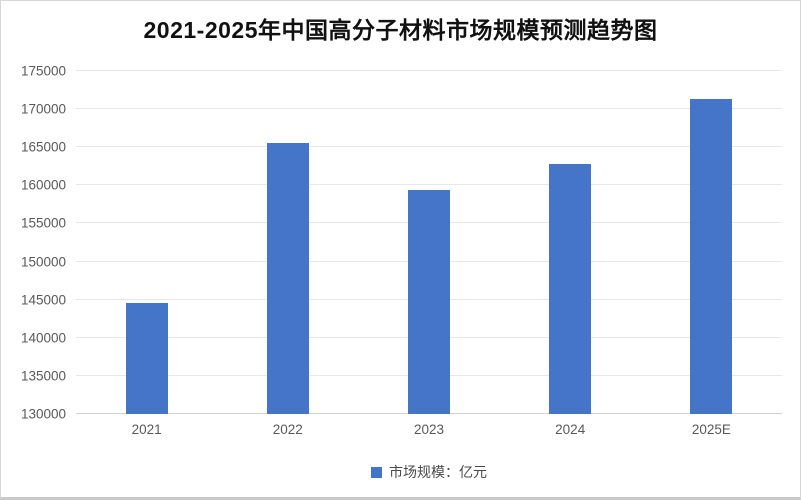  I want to click on bar-2025E, so click(711, 256).